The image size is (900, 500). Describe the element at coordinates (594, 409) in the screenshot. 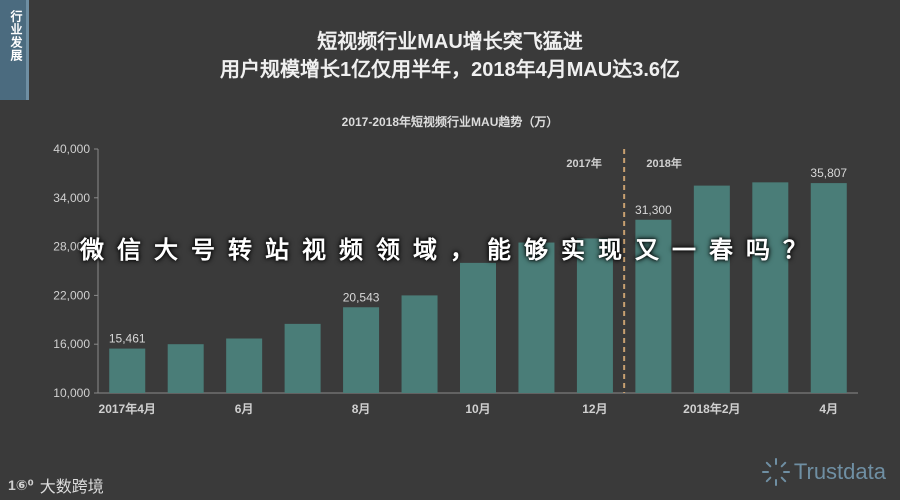

I see `x-tick-label: 12月` at that location.